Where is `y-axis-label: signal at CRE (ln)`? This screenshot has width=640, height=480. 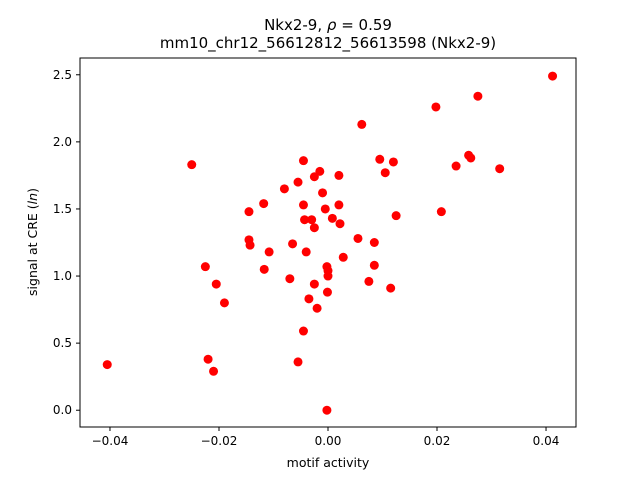
y-axis-label: signal at CRE (ln) is located at coordinates (32, 242).